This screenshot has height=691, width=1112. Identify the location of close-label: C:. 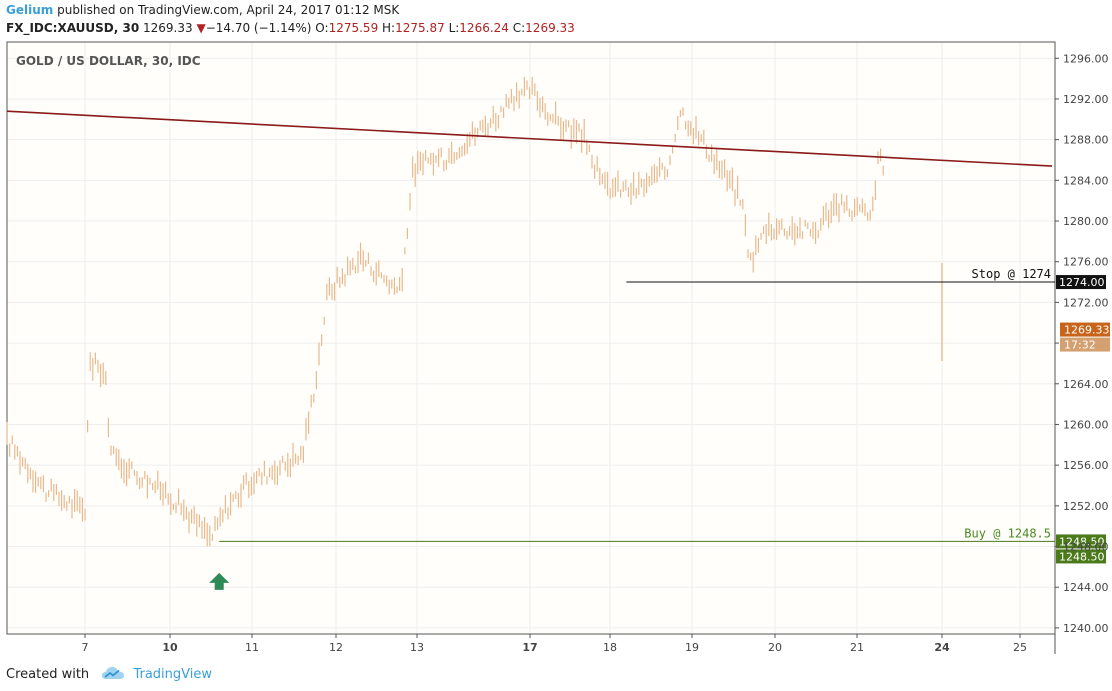
(519, 28).